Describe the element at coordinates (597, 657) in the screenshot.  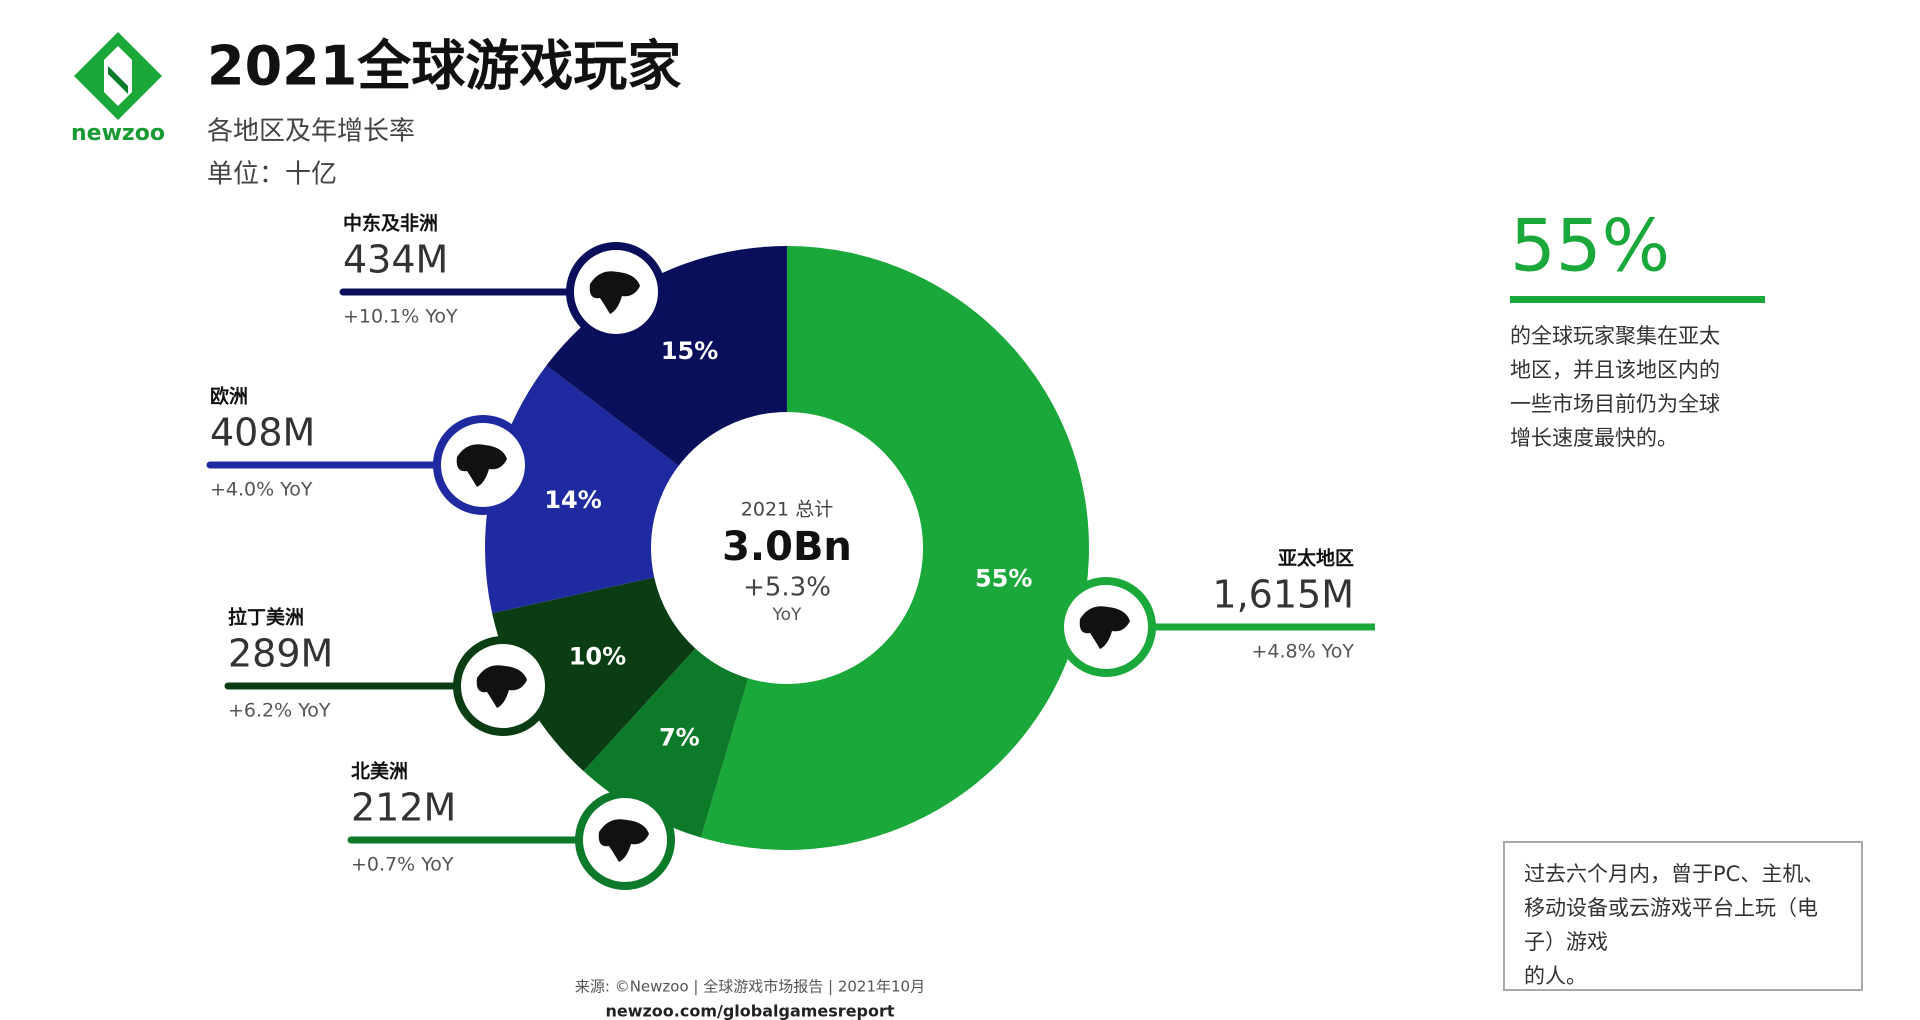
I see `share-label: 10%` at that location.